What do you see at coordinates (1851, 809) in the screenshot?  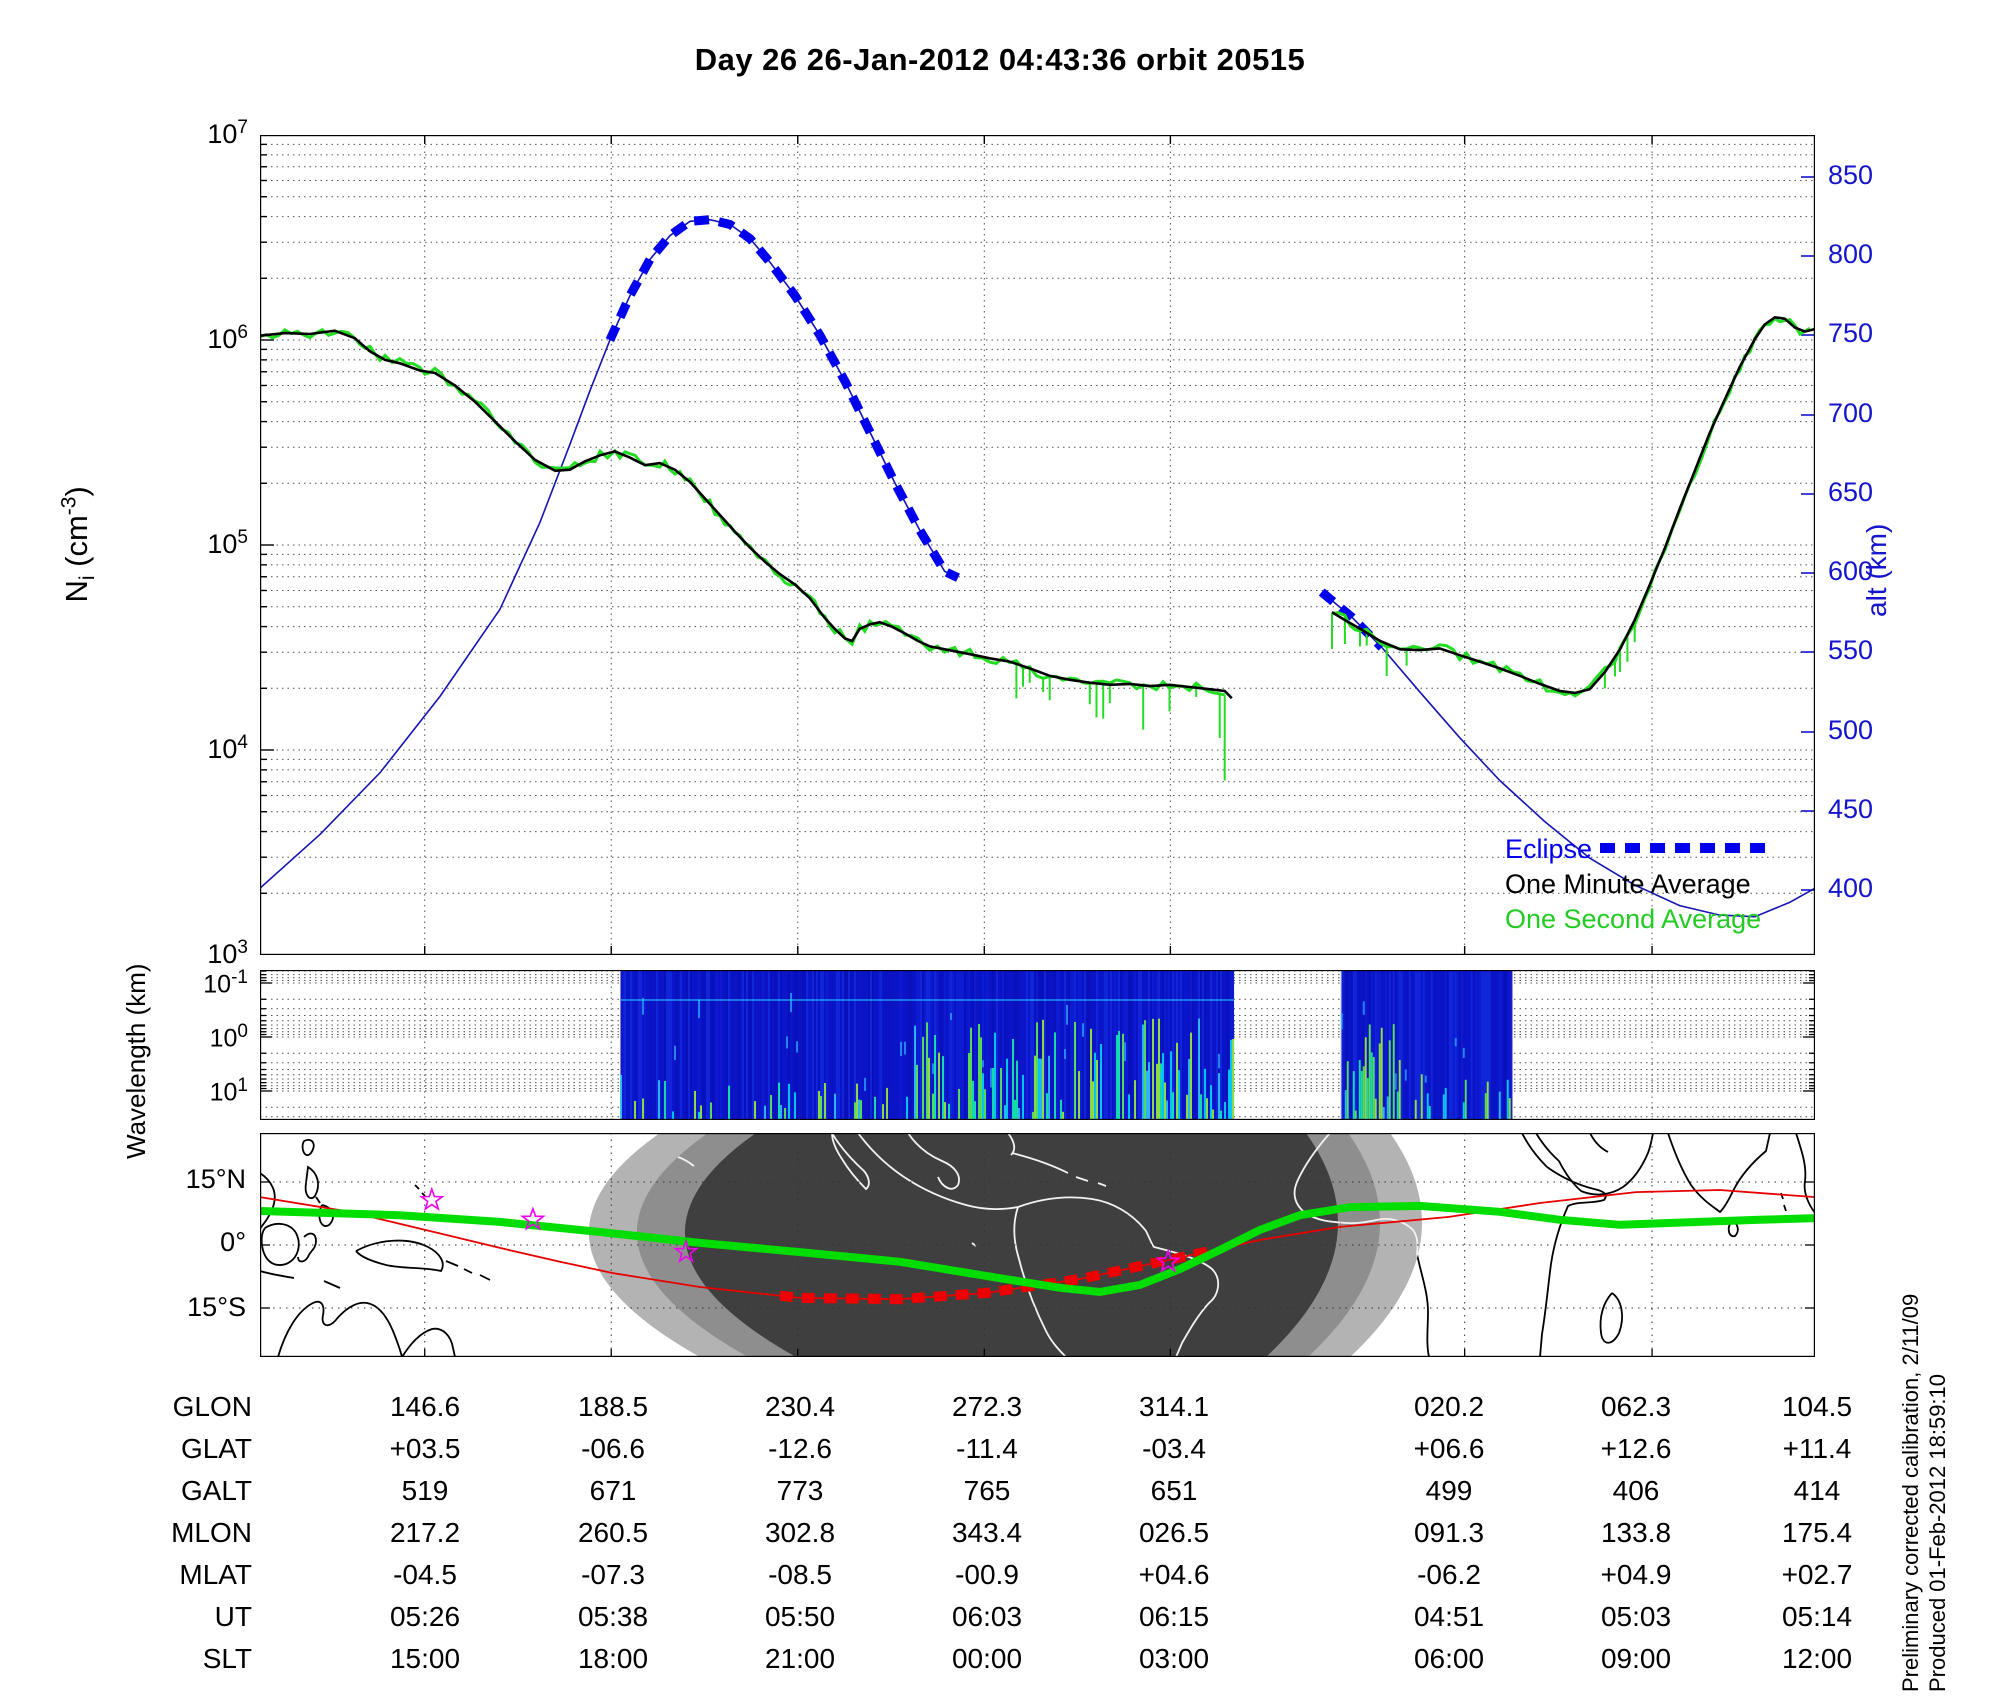 I see `altitude-tick-450: 450` at bounding box center [1851, 809].